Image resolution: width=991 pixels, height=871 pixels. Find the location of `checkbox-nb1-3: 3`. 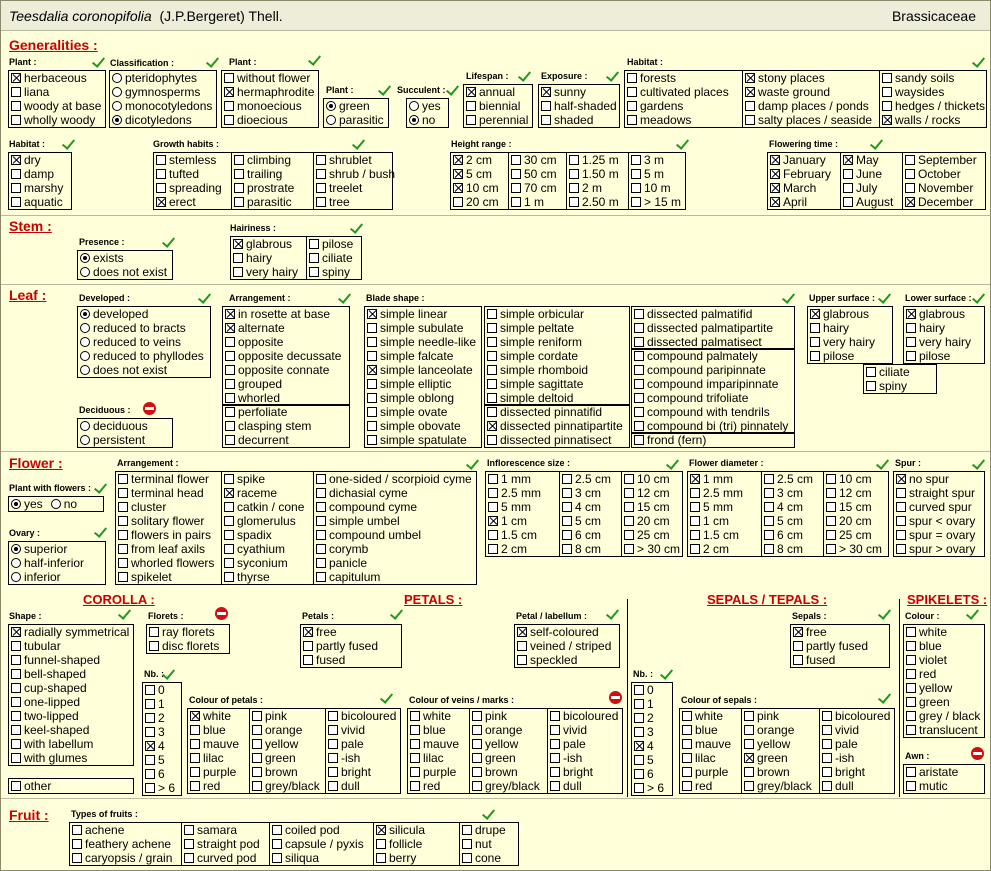

checkbox-nb1-3: 3 is located at coordinates (159, 732).